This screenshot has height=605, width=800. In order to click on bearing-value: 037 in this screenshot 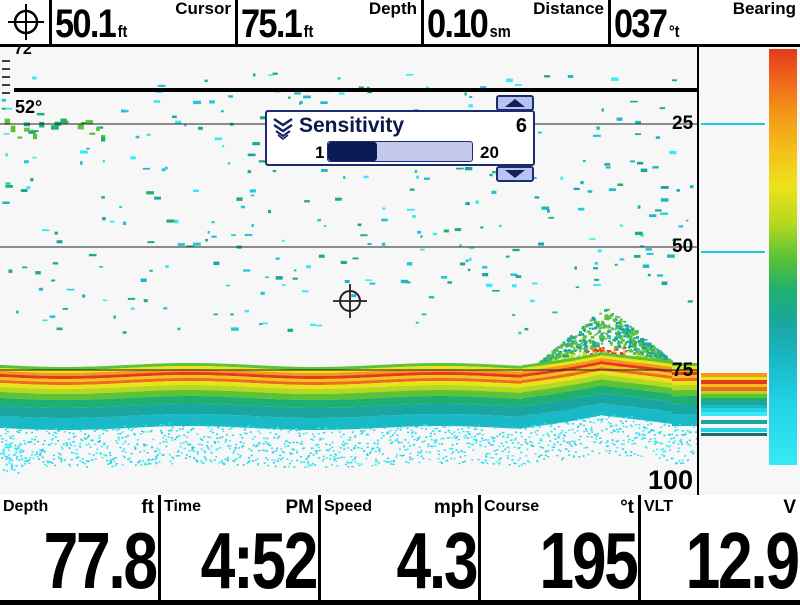, I will do `click(640, 24)`.